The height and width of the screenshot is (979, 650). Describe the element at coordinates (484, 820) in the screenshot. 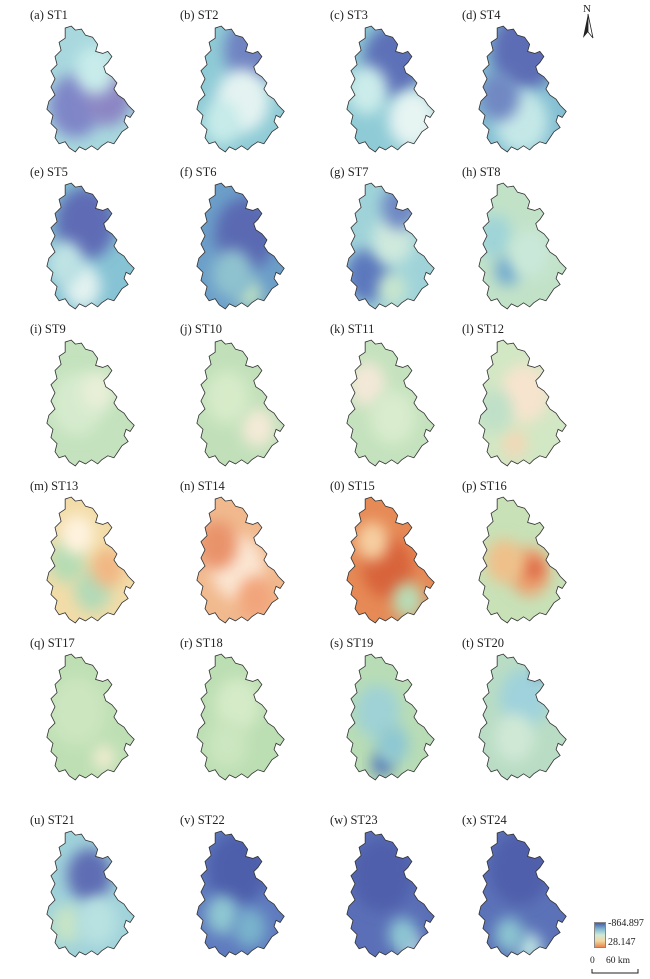

I see `panel-label: (x) ST24` at that location.